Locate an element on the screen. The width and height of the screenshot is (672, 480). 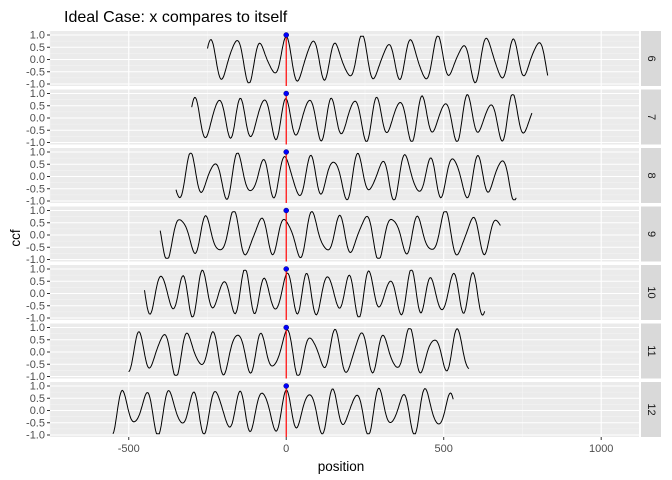
facet-panel-11: -1.0-0.50.00.51.0 11 is located at coordinates (343, 352).